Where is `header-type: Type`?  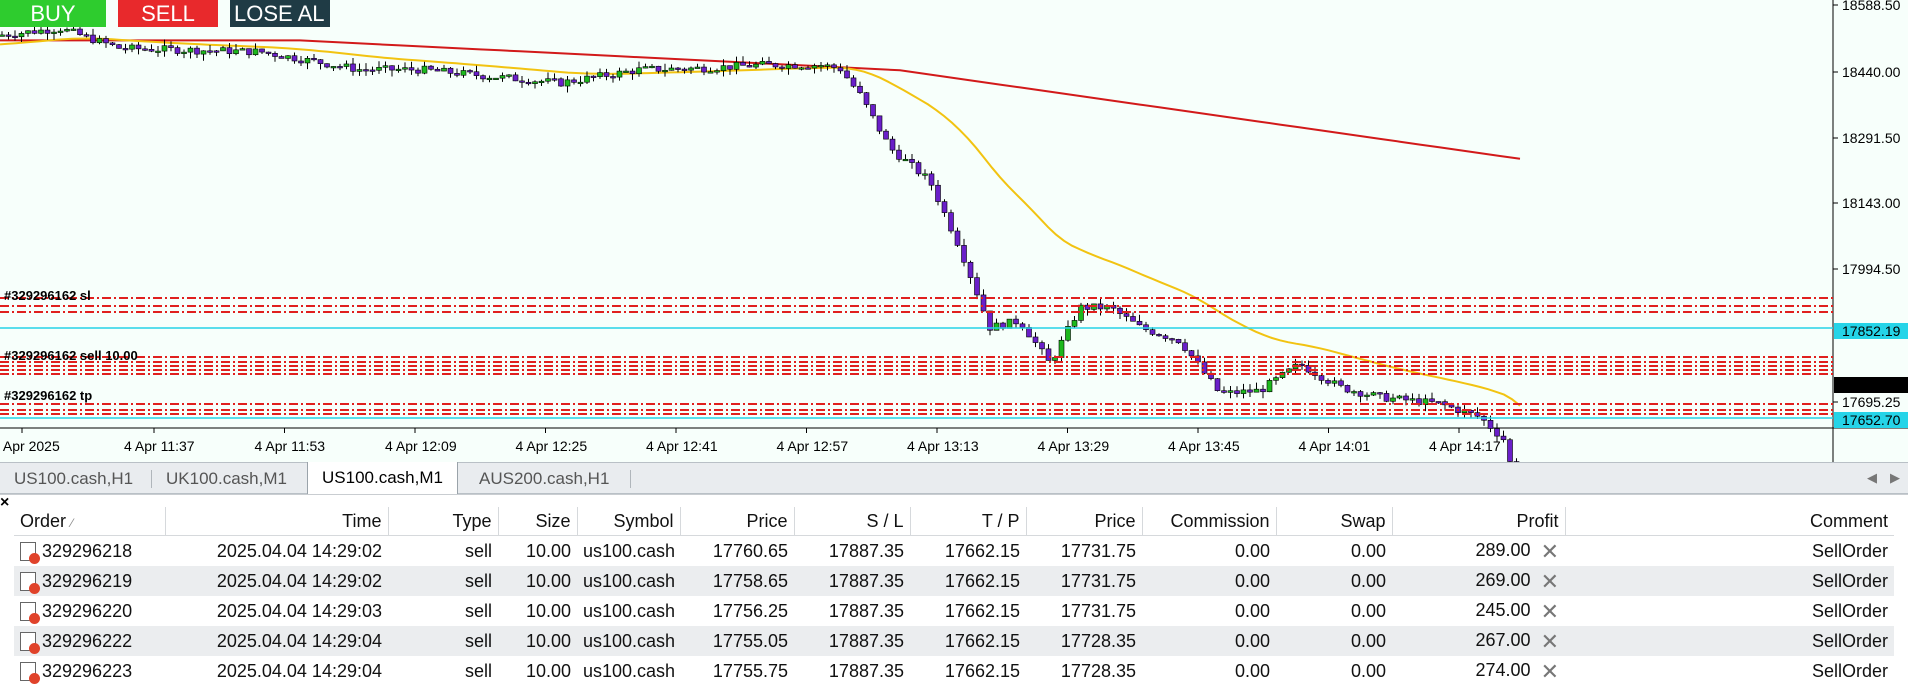 header-type: Type is located at coordinates (443, 521).